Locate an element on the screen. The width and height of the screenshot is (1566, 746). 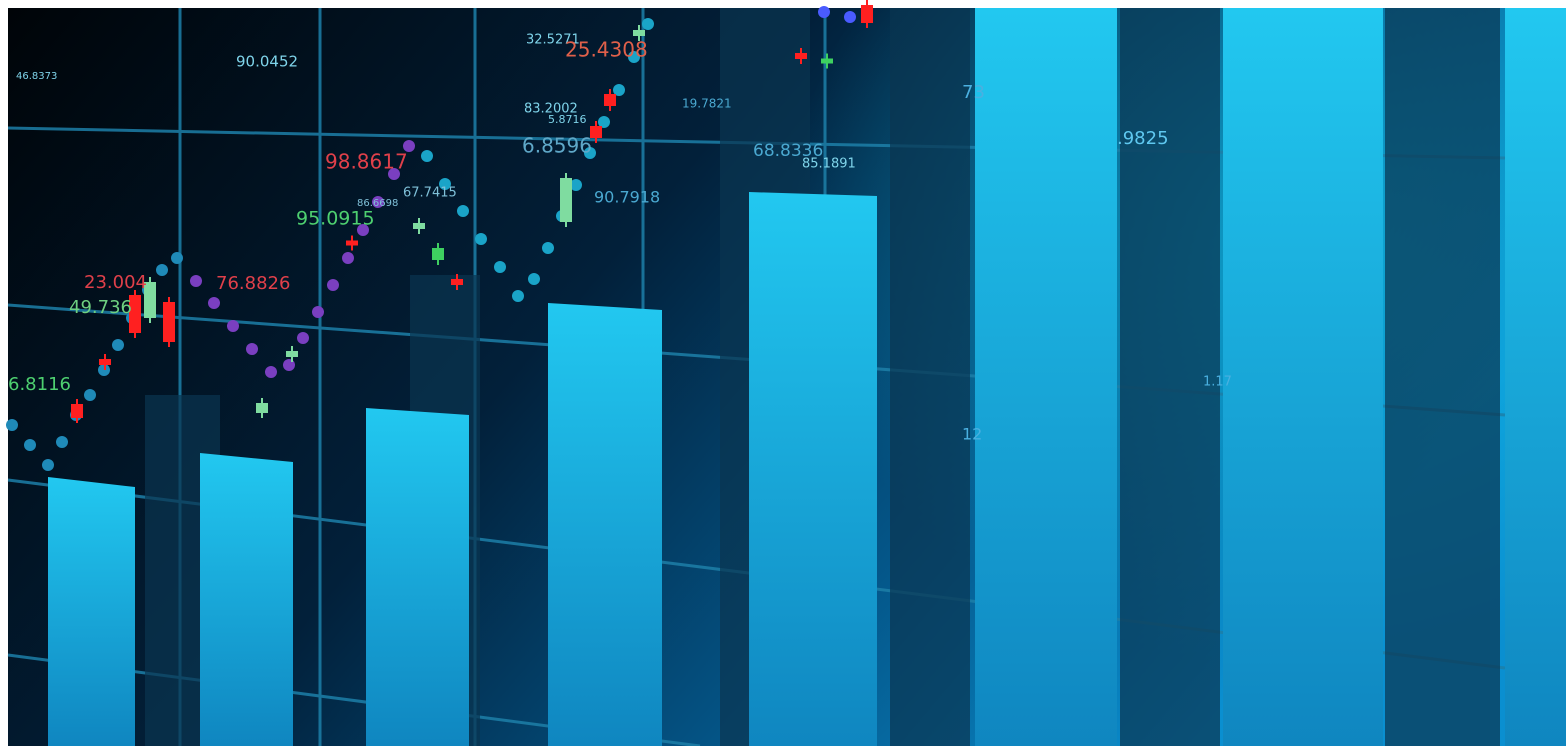
number-label: 73 is located at coordinates (973, 92).